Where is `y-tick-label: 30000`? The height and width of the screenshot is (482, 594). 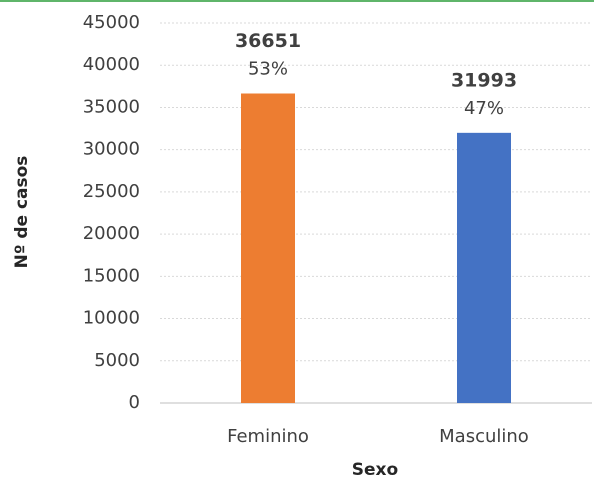 y-tick-label: 30000 is located at coordinates (111, 149).